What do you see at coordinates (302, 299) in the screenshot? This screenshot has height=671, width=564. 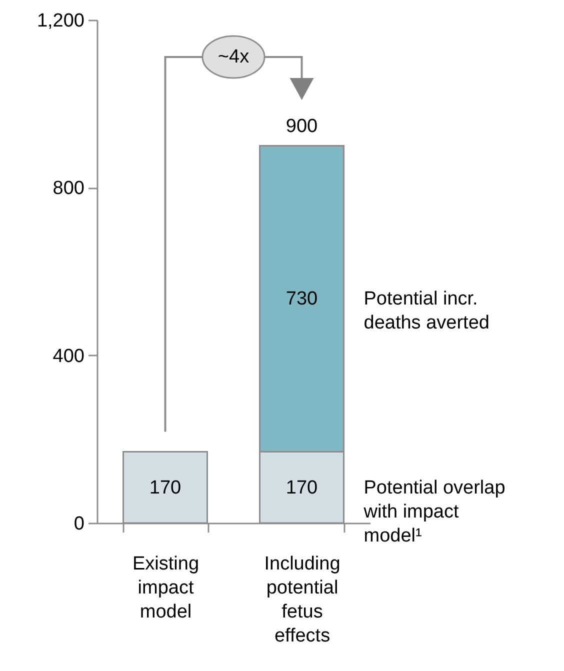 I see `data-label: 730` at bounding box center [302, 299].